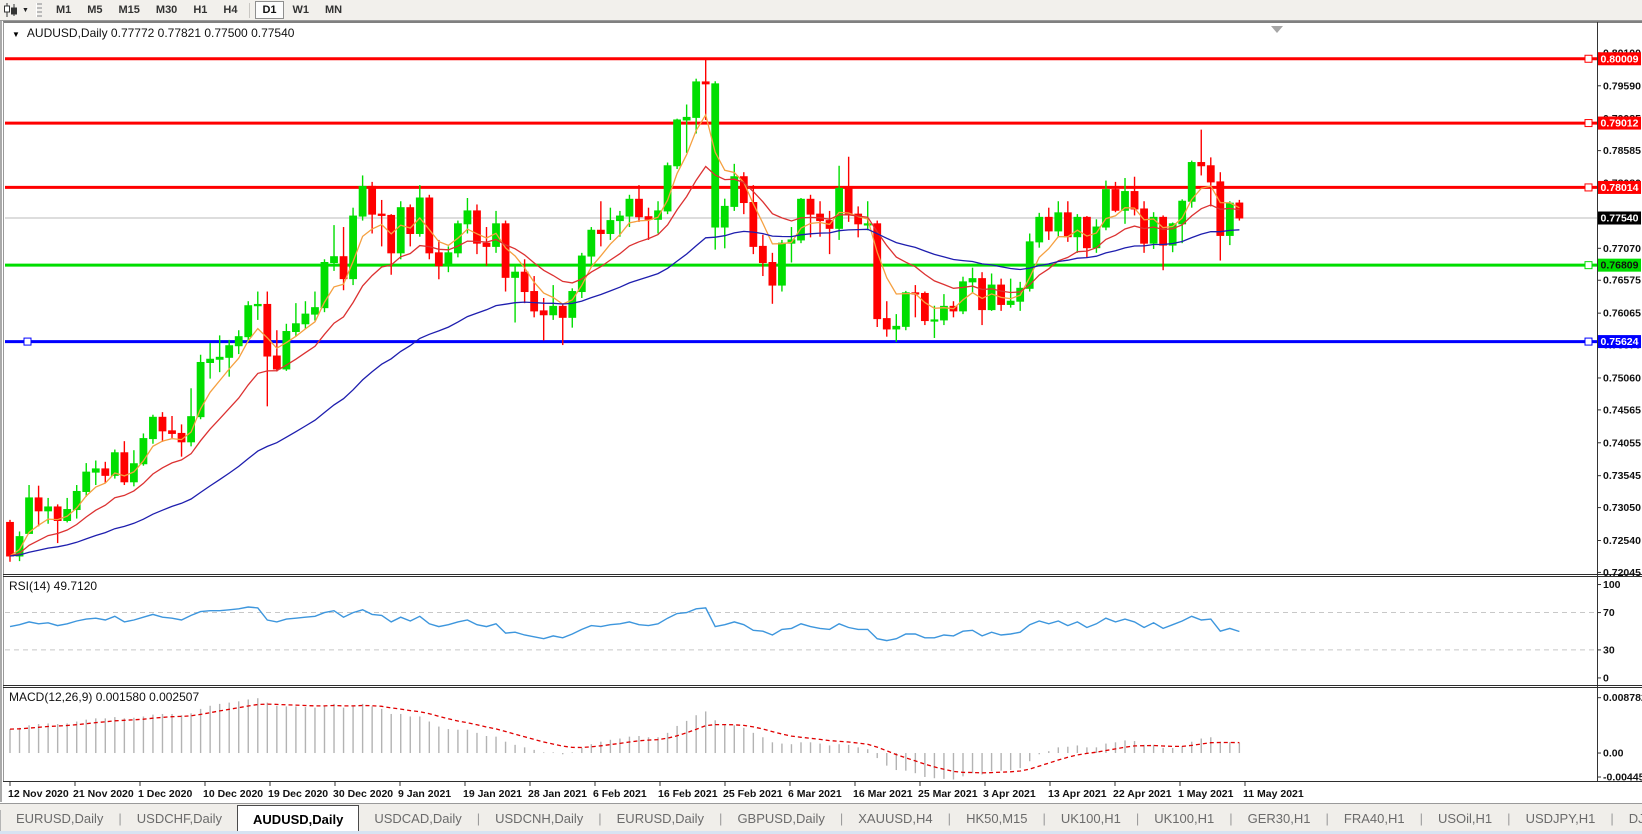 This screenshot has width=1642, height=834. What do you see at coordinates (821, 832) in the screenshot?
I see `window-bottom-strip` at bounding box center [821, 832].